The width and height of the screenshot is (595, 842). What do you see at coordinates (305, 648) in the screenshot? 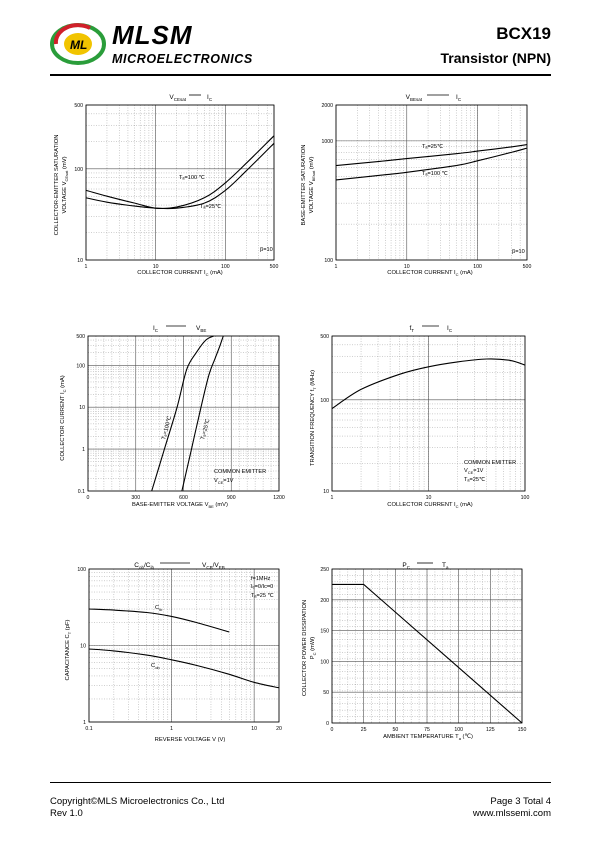
I see `y-axis-label: COLLECTOR POWER DISSIPATION` at bounding box center [305, 648].